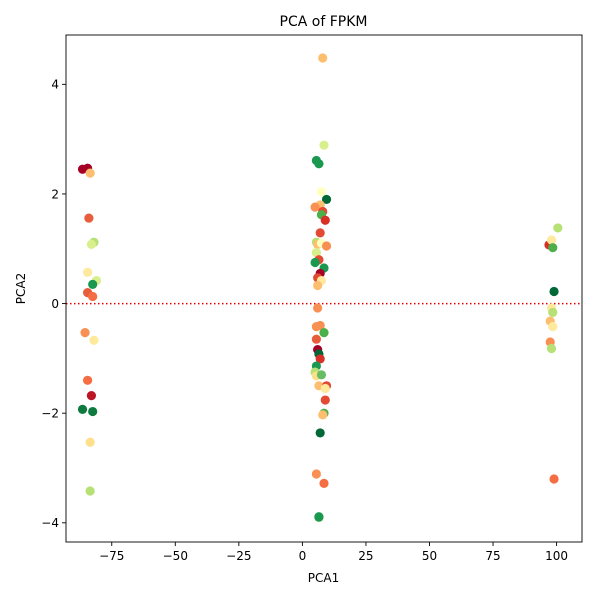 The width and height of the screenshot is (600, 600). I want to click on x-tick-label: 25, so click(365, 556).